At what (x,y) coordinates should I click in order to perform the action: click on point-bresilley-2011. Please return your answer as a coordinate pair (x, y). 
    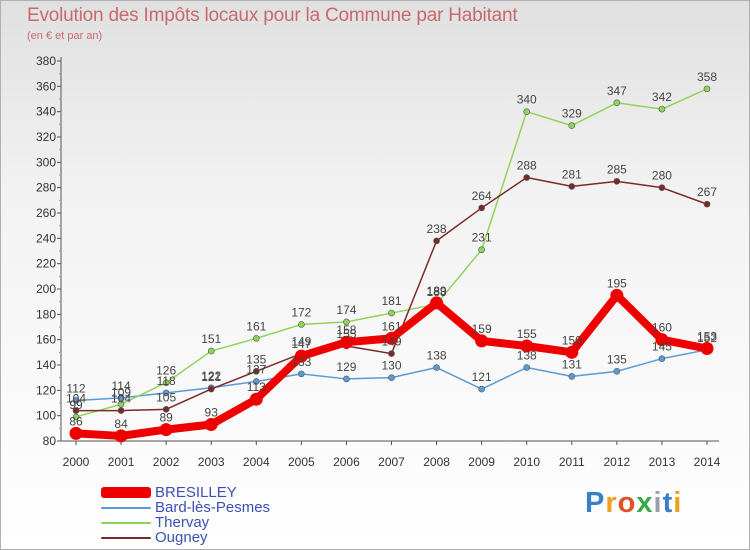
    Looking at the image, I should click on (572, 352).